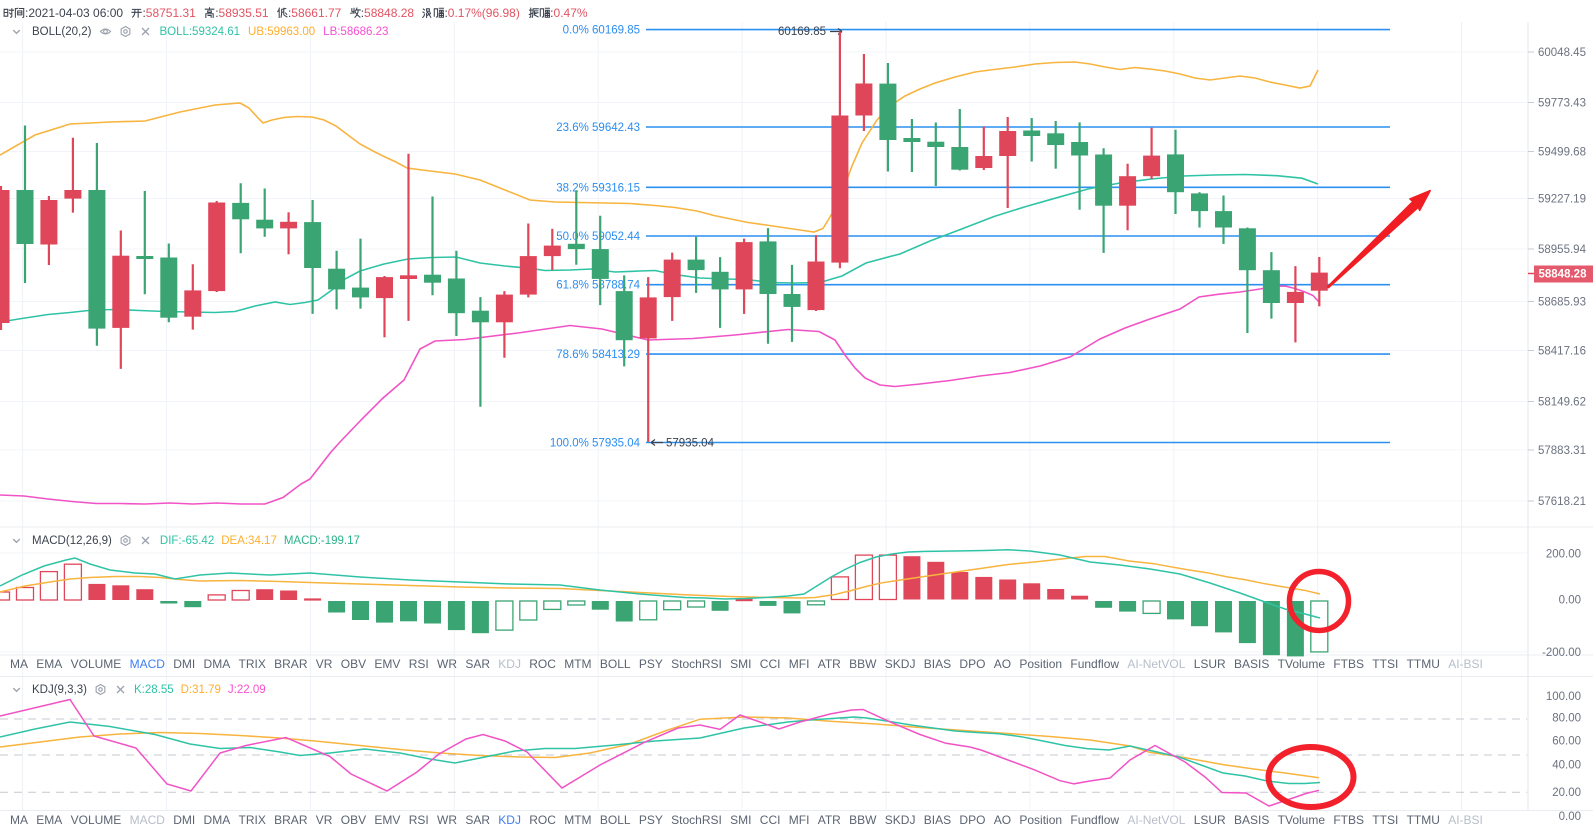 The width and height of the screenshot is (1593, 828). Describe the element at coordinates (1561, 653) in the screenshot. I see `svg-text: -200.00` at that location.